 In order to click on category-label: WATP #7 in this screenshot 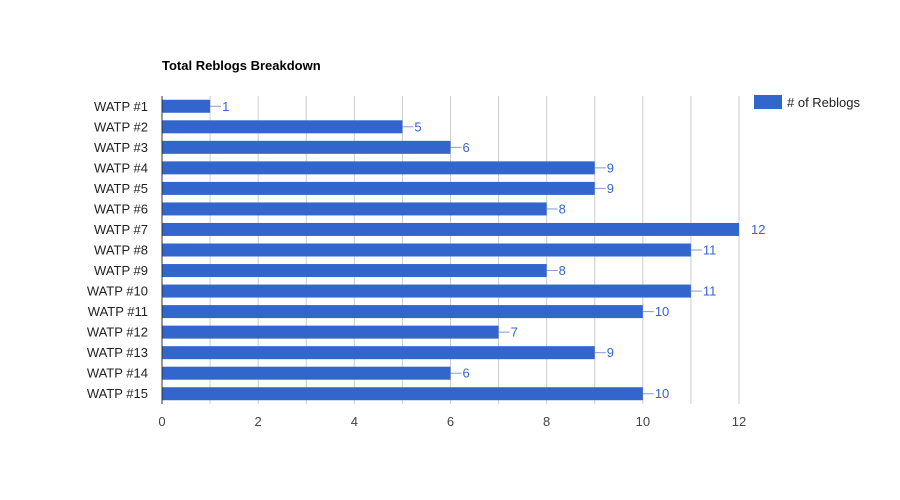, I will do `click(121, 229)`.